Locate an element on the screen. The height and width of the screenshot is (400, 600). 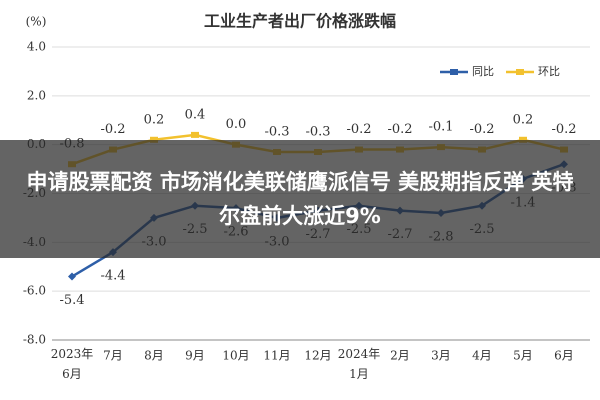
data-label: -5.4 is located at coordinates (71, 300).